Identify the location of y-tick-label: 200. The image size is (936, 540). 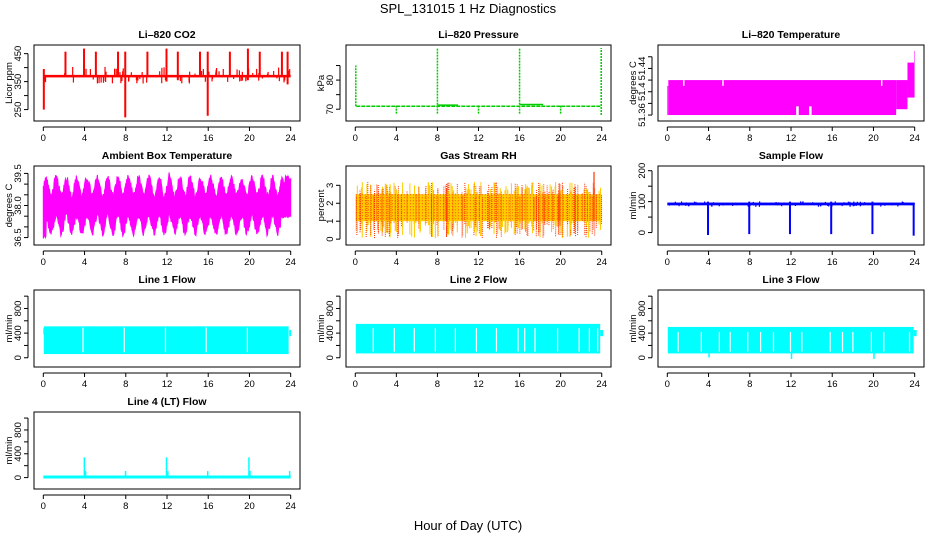
(642, 171).